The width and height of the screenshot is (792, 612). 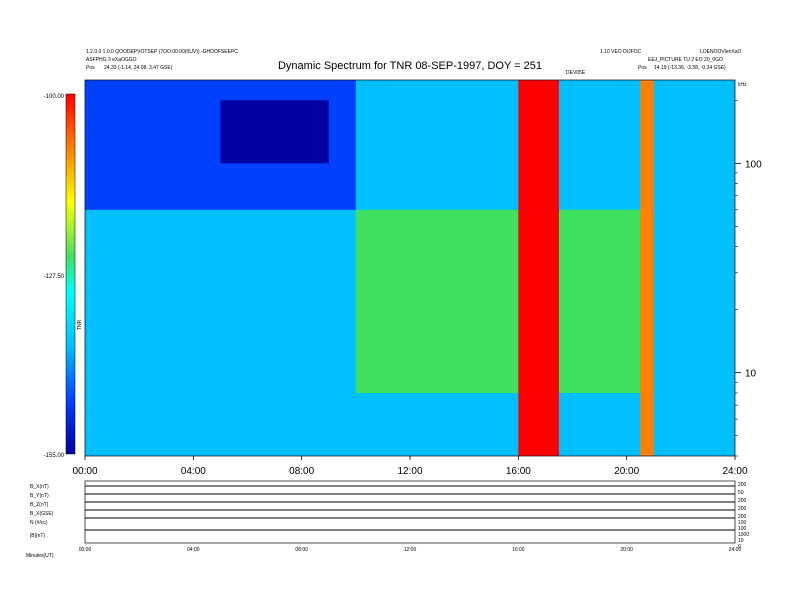 I want to click on panels-frame, so click(x=410, y=512).